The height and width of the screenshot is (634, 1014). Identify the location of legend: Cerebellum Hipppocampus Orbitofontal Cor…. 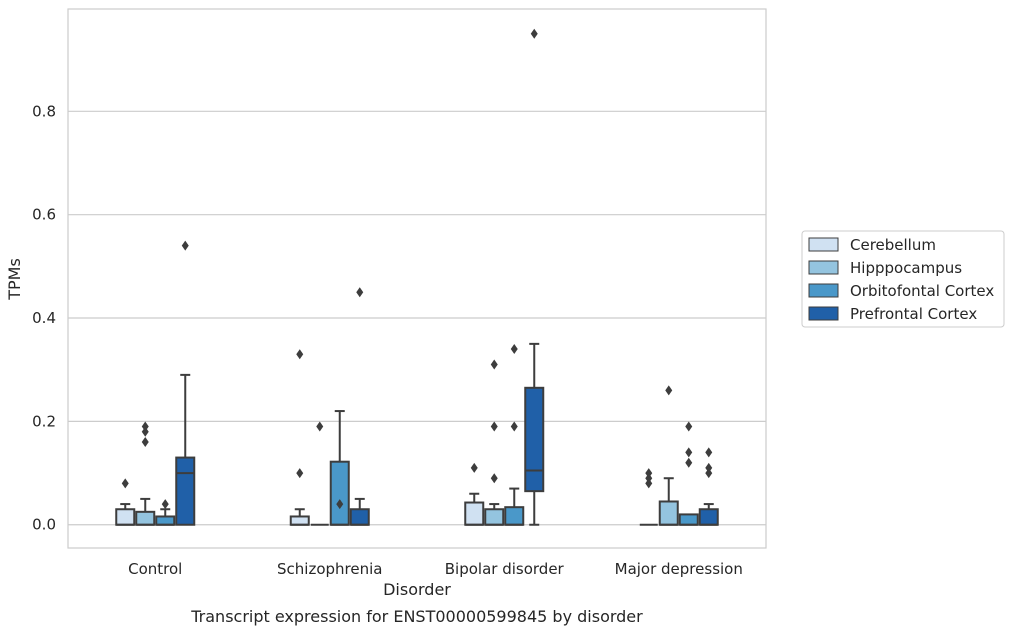
(903, 279).